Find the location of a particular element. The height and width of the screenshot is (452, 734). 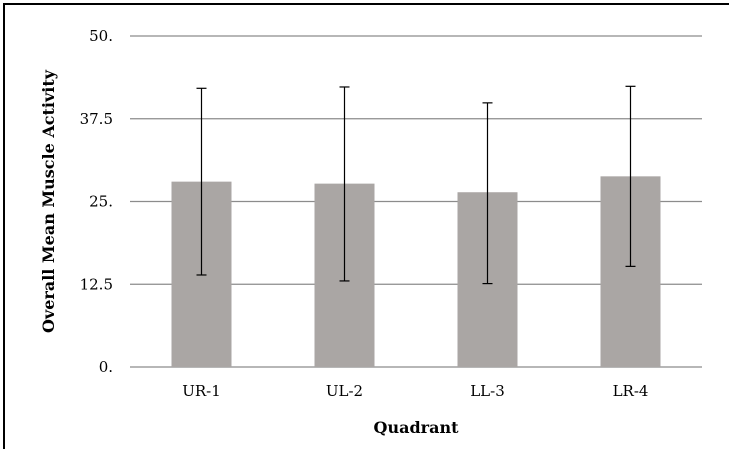

y-axis-title: Overall Mean Muscle Activity is located at coordinates (48, 201).